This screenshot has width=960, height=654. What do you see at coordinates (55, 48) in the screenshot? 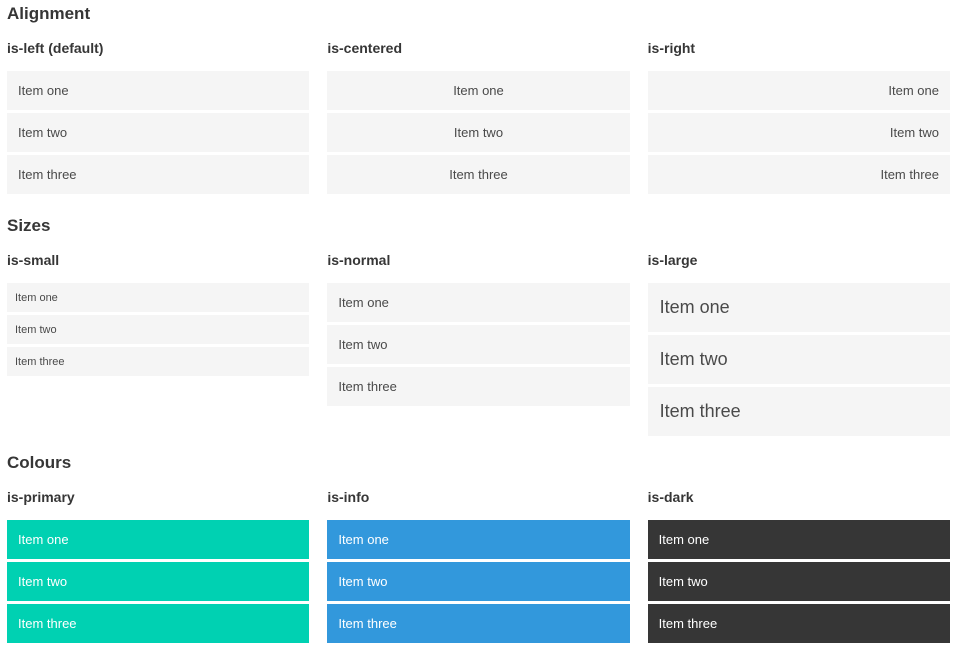
I see `column-title: is-left (default)` at bounding box center [55, 48].